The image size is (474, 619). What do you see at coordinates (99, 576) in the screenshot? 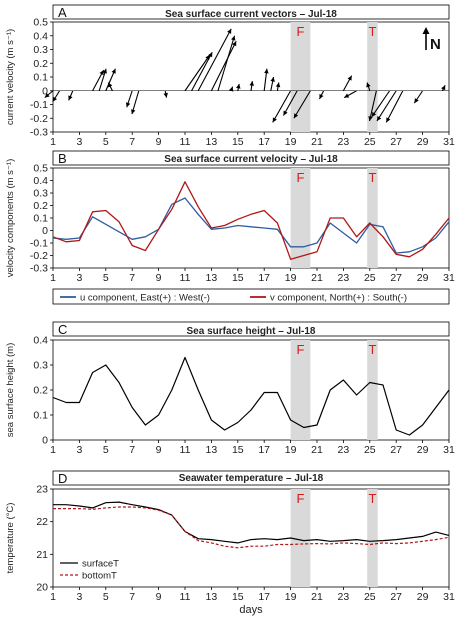
I see `legend-entry: bottomT` at bounding box center [99, 576].